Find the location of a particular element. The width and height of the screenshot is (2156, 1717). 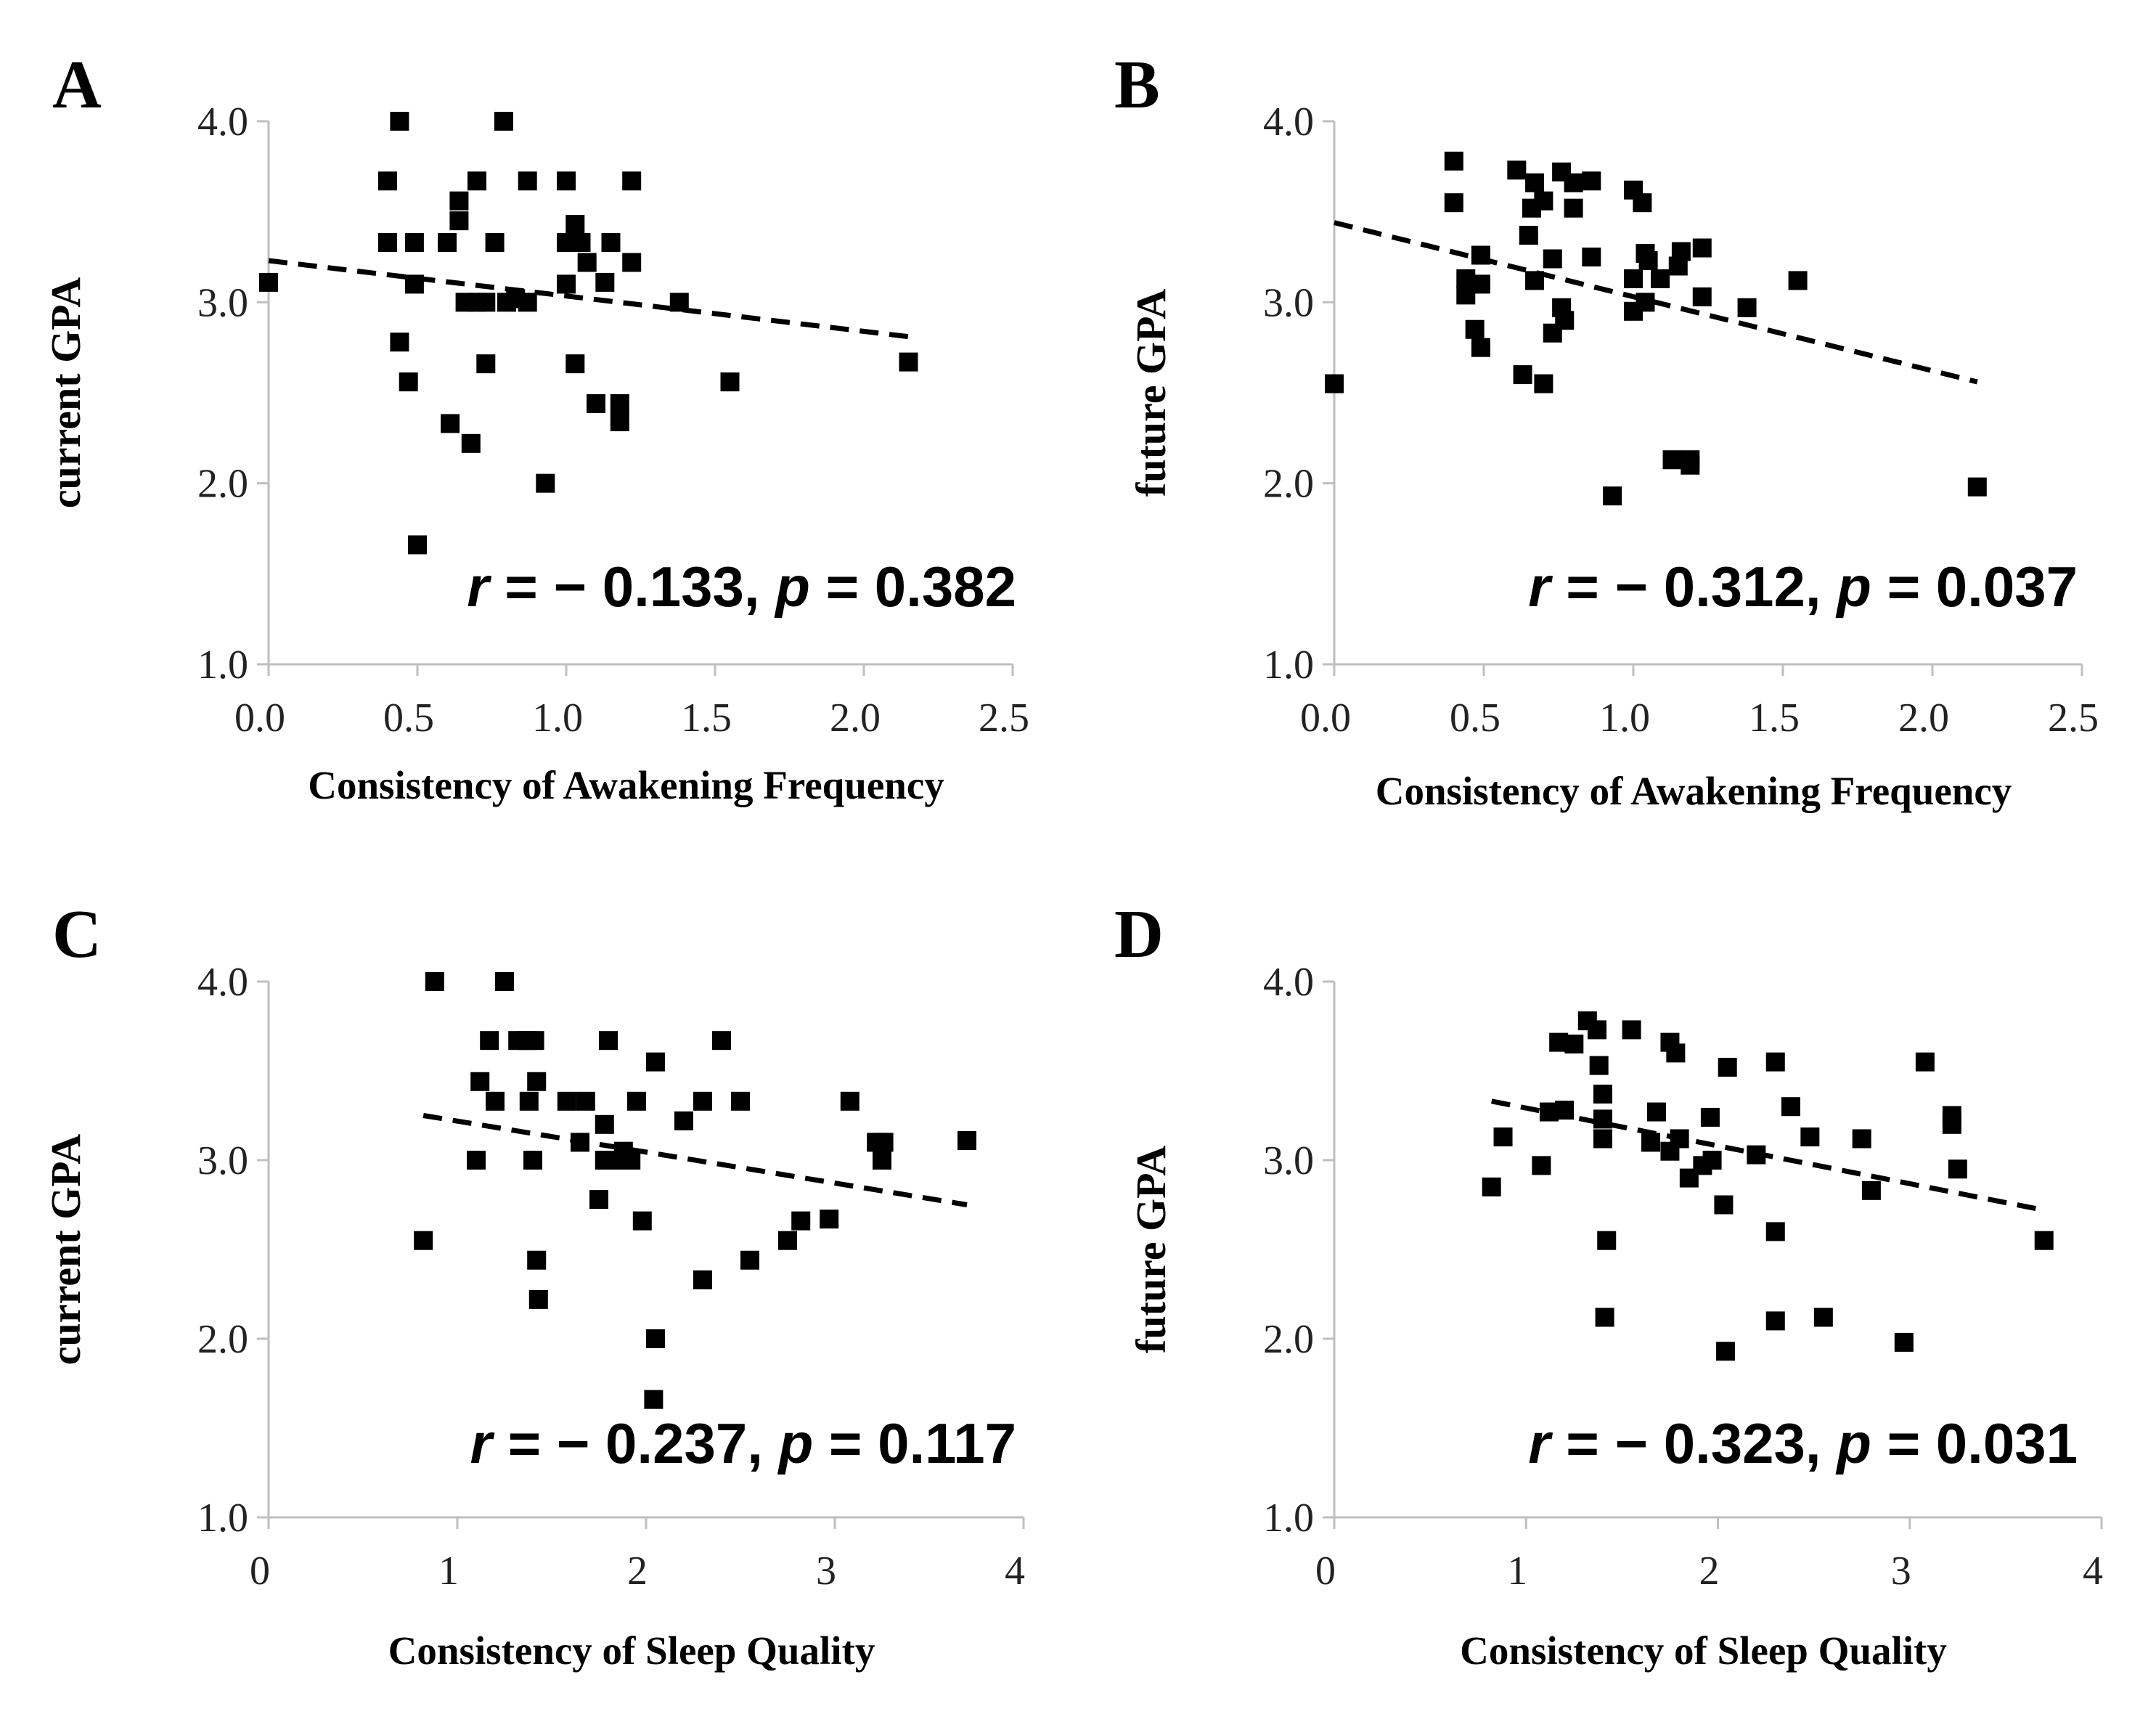

panel-b-correlation-annotation: r = − 0.312, p = 0.037 is located at coordinates (1803, 587).